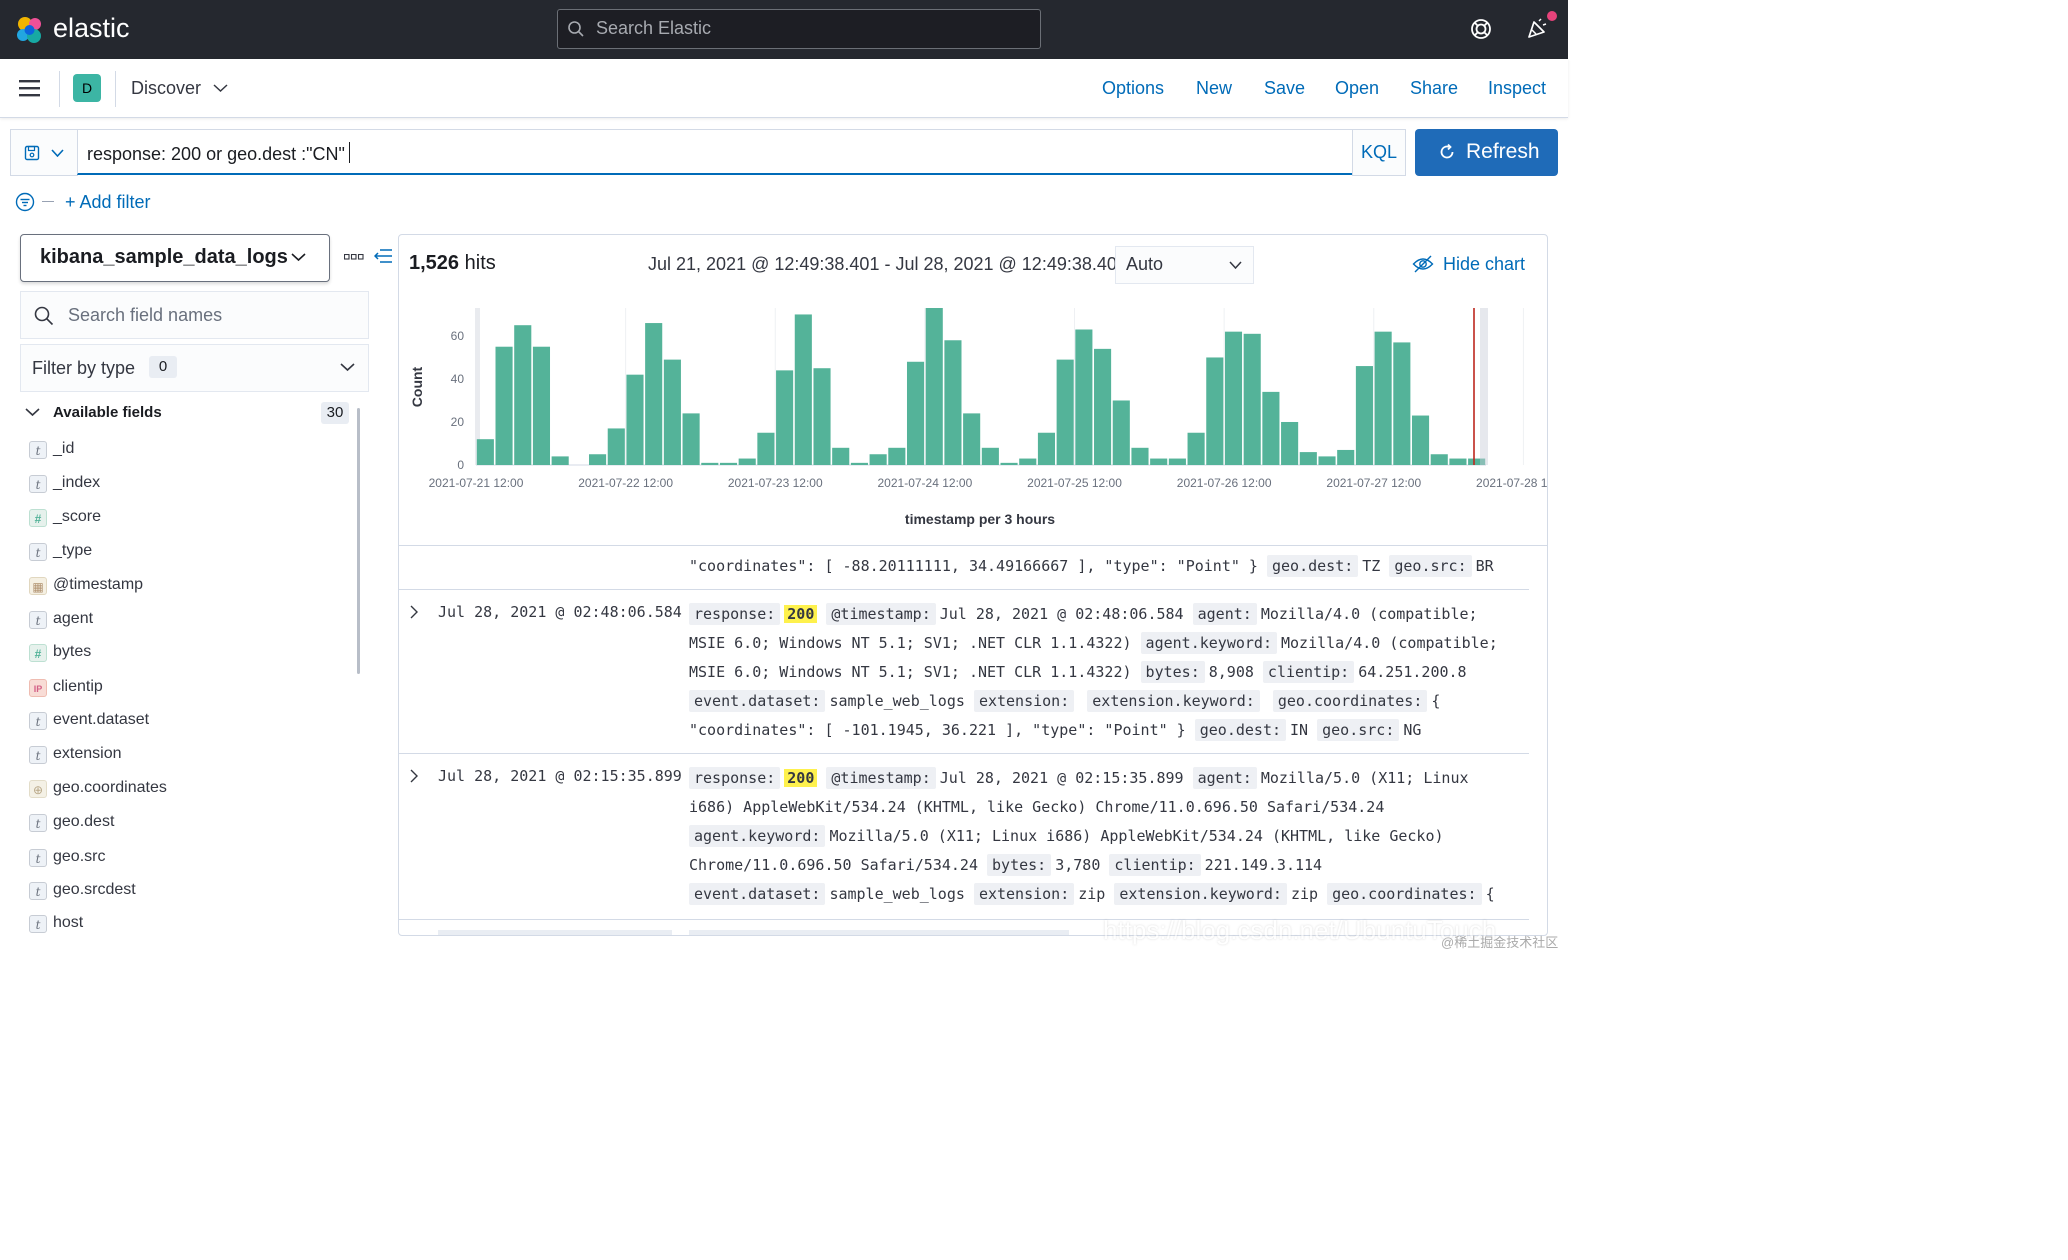 The image size is (2068, 1260). I want to click on filter-by-type-dropdown: Filter by type 0, so click(194, 368).